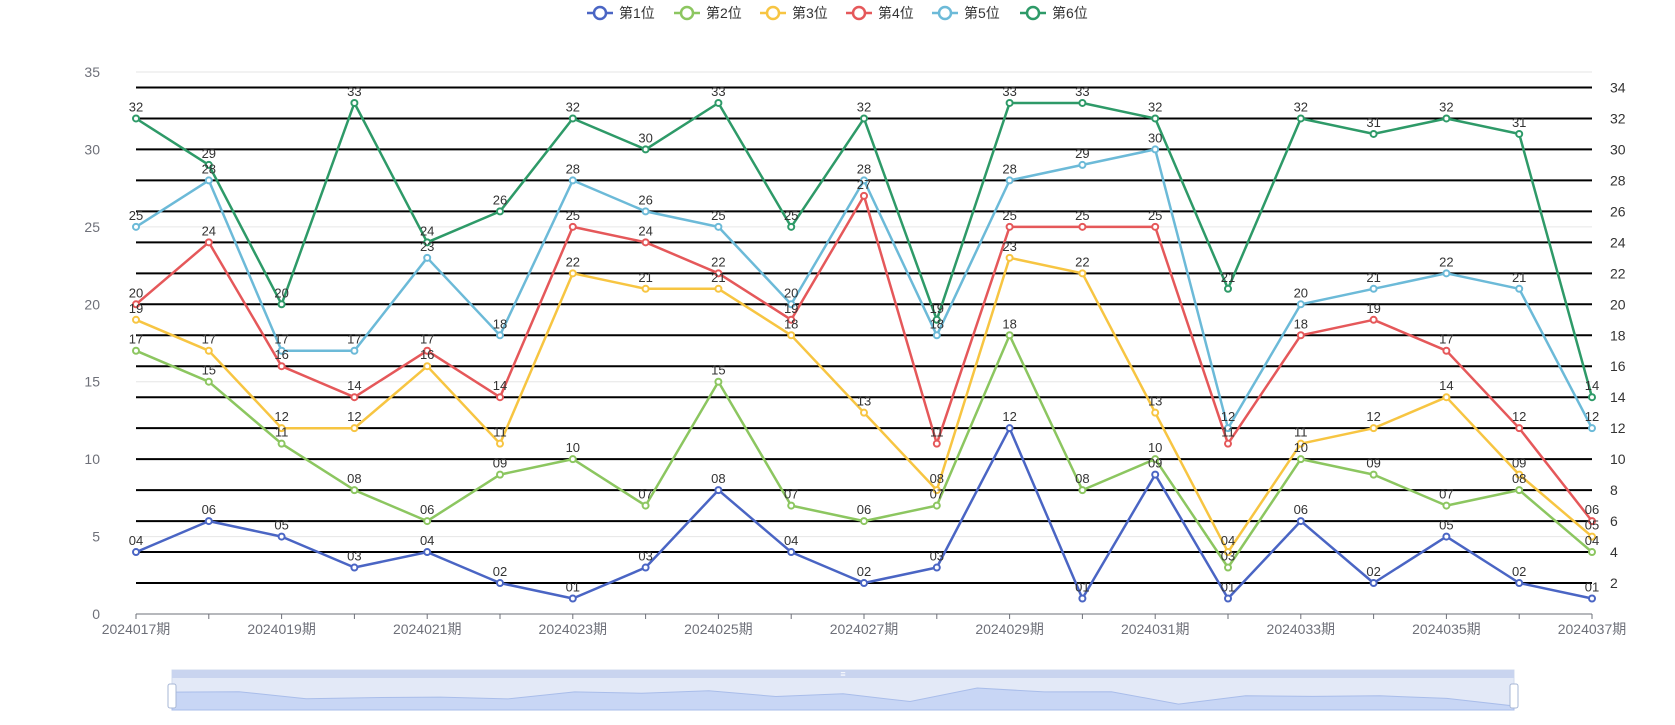  I want to click on zoom-handle-right, so click(1514, 696).